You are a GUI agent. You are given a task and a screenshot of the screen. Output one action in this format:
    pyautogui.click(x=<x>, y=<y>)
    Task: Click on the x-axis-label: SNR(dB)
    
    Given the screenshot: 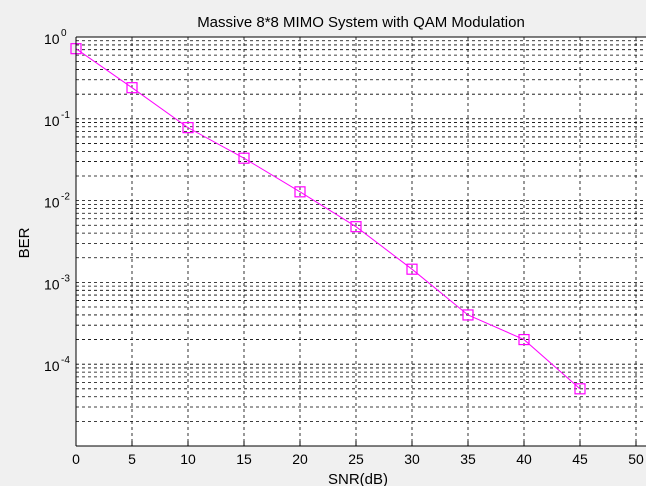 What is the action you would take?
    pyautogui.click(x=358, y=478)
    